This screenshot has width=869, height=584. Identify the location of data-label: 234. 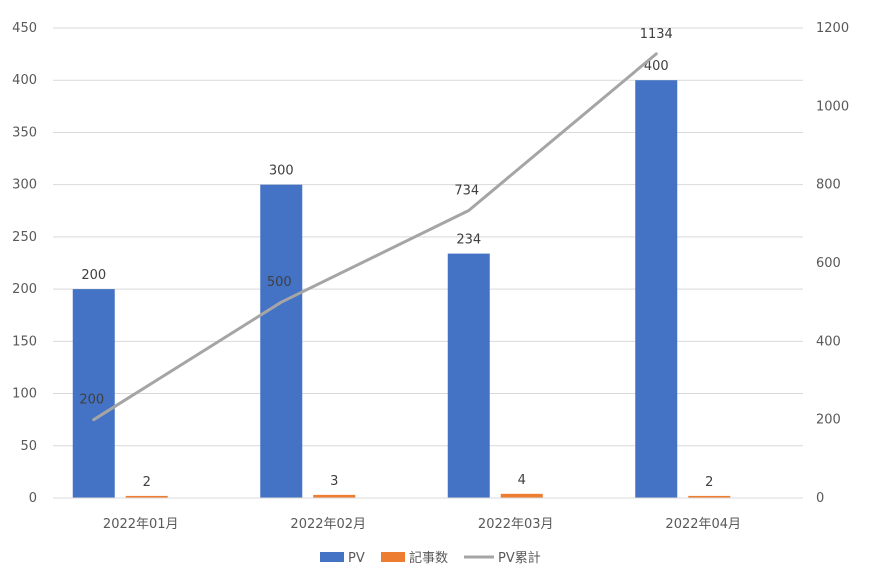
(468, 240).